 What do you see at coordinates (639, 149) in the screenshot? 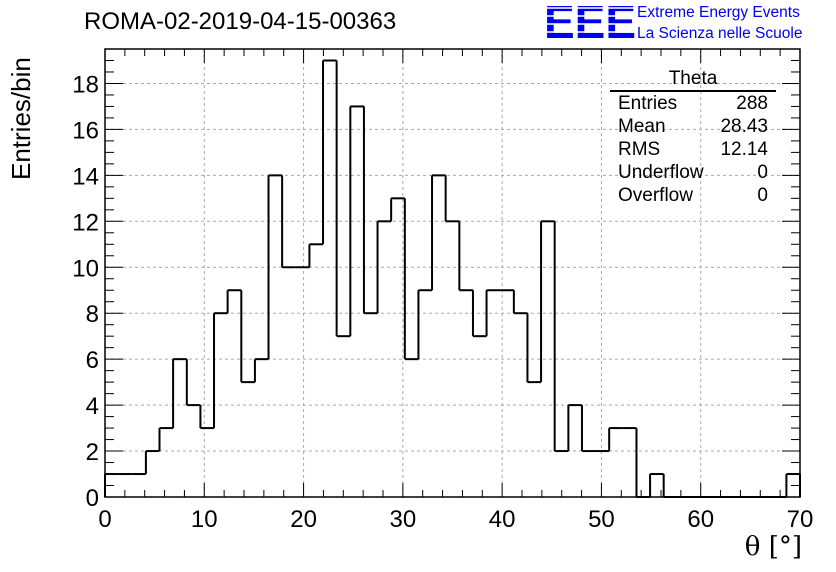
I see `stats-label: RMS` at bounding box center [639, 149].